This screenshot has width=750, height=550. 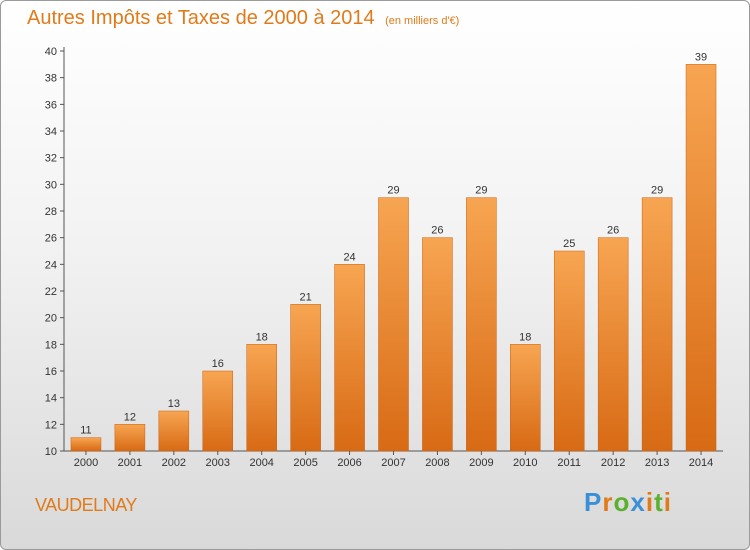 I want to click on logo-letter: t, so click(x=659, y=502).